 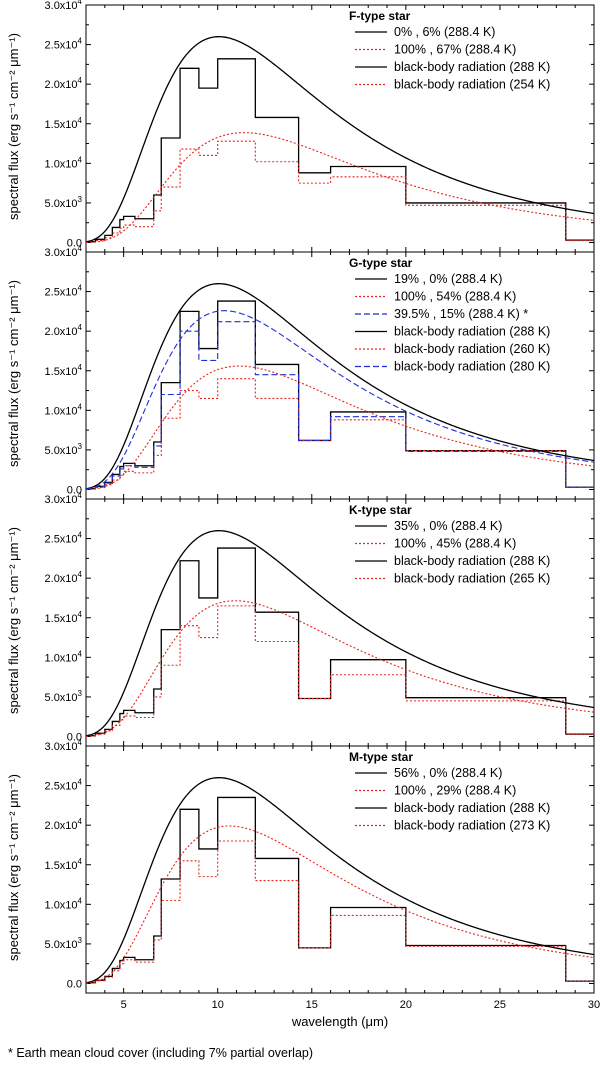 I want to click on legend-label: black-body radiation (260 K), so click(x=472, y=349).